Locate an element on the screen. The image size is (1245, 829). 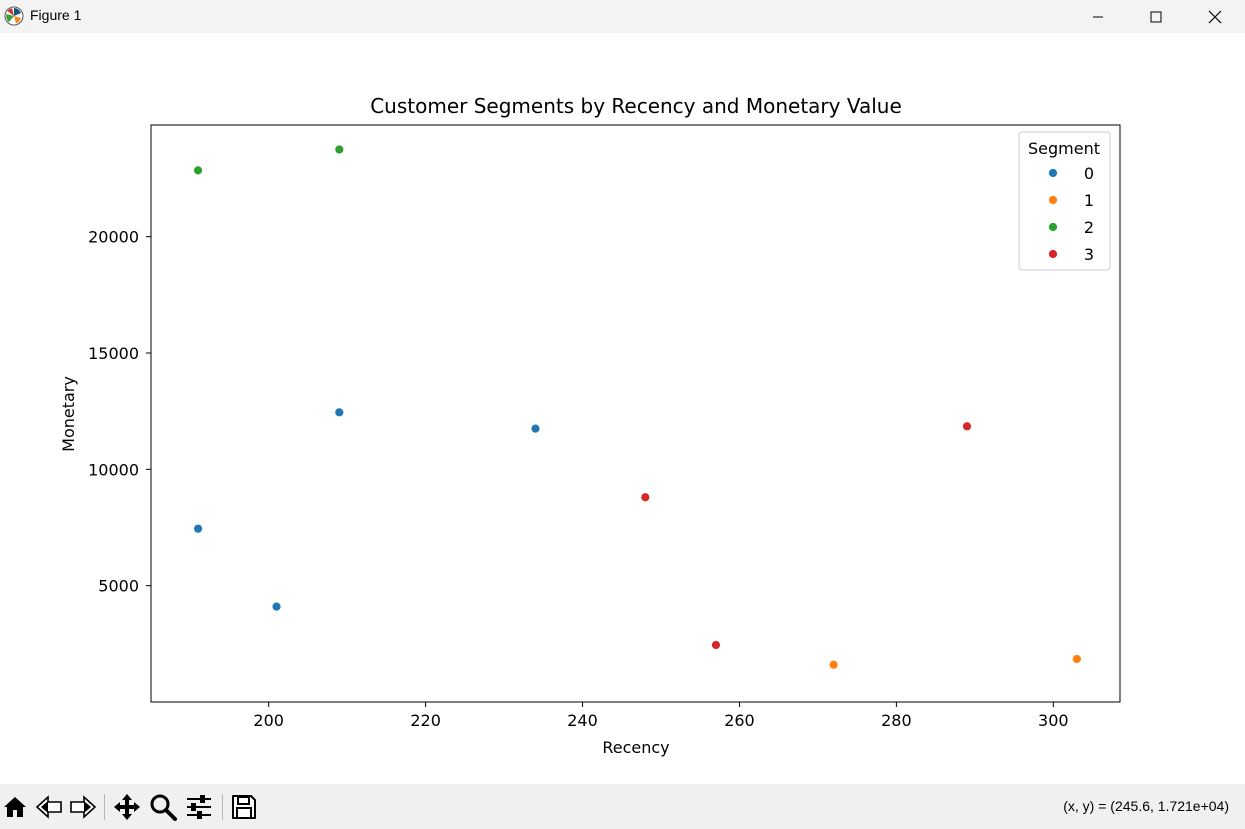
close-button is located at coordinates (1215, 16).